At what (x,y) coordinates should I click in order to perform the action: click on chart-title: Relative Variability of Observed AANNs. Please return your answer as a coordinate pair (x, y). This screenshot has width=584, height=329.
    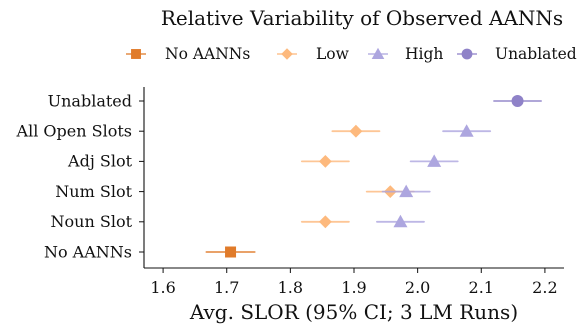
    Looking at the image, I should click on (362, 18).